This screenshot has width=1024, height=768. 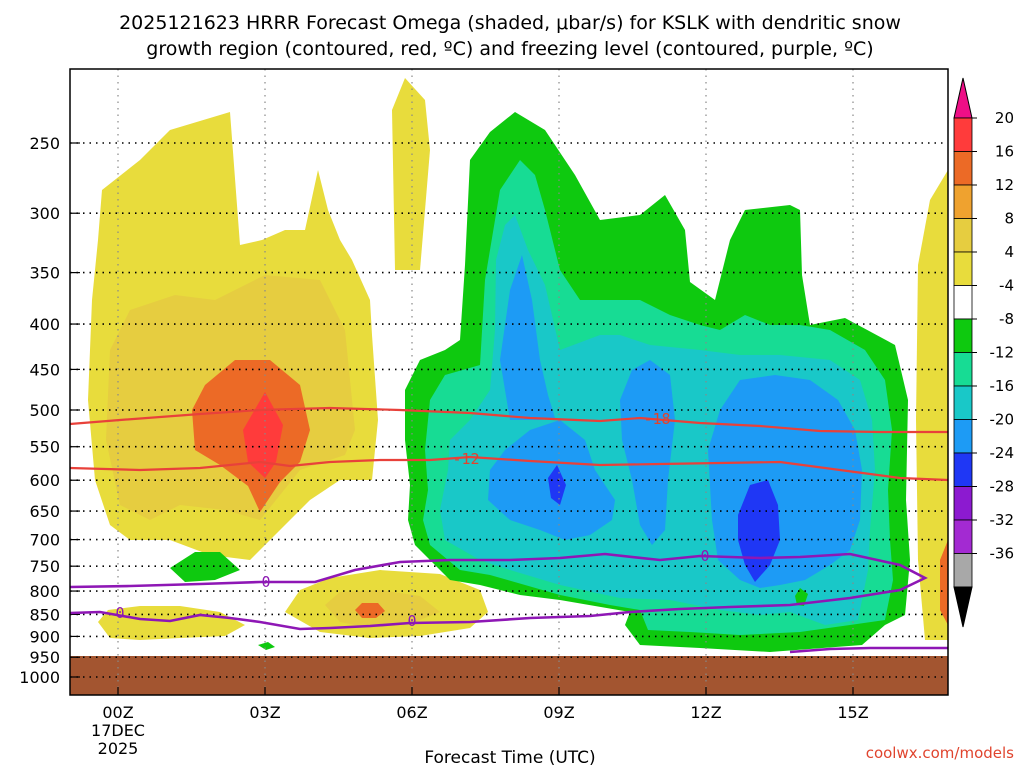 What do you see at coordinates (963, 98) in the screenshot?
I see `colorbar-top-arrow` at bounding box center [963, 98].